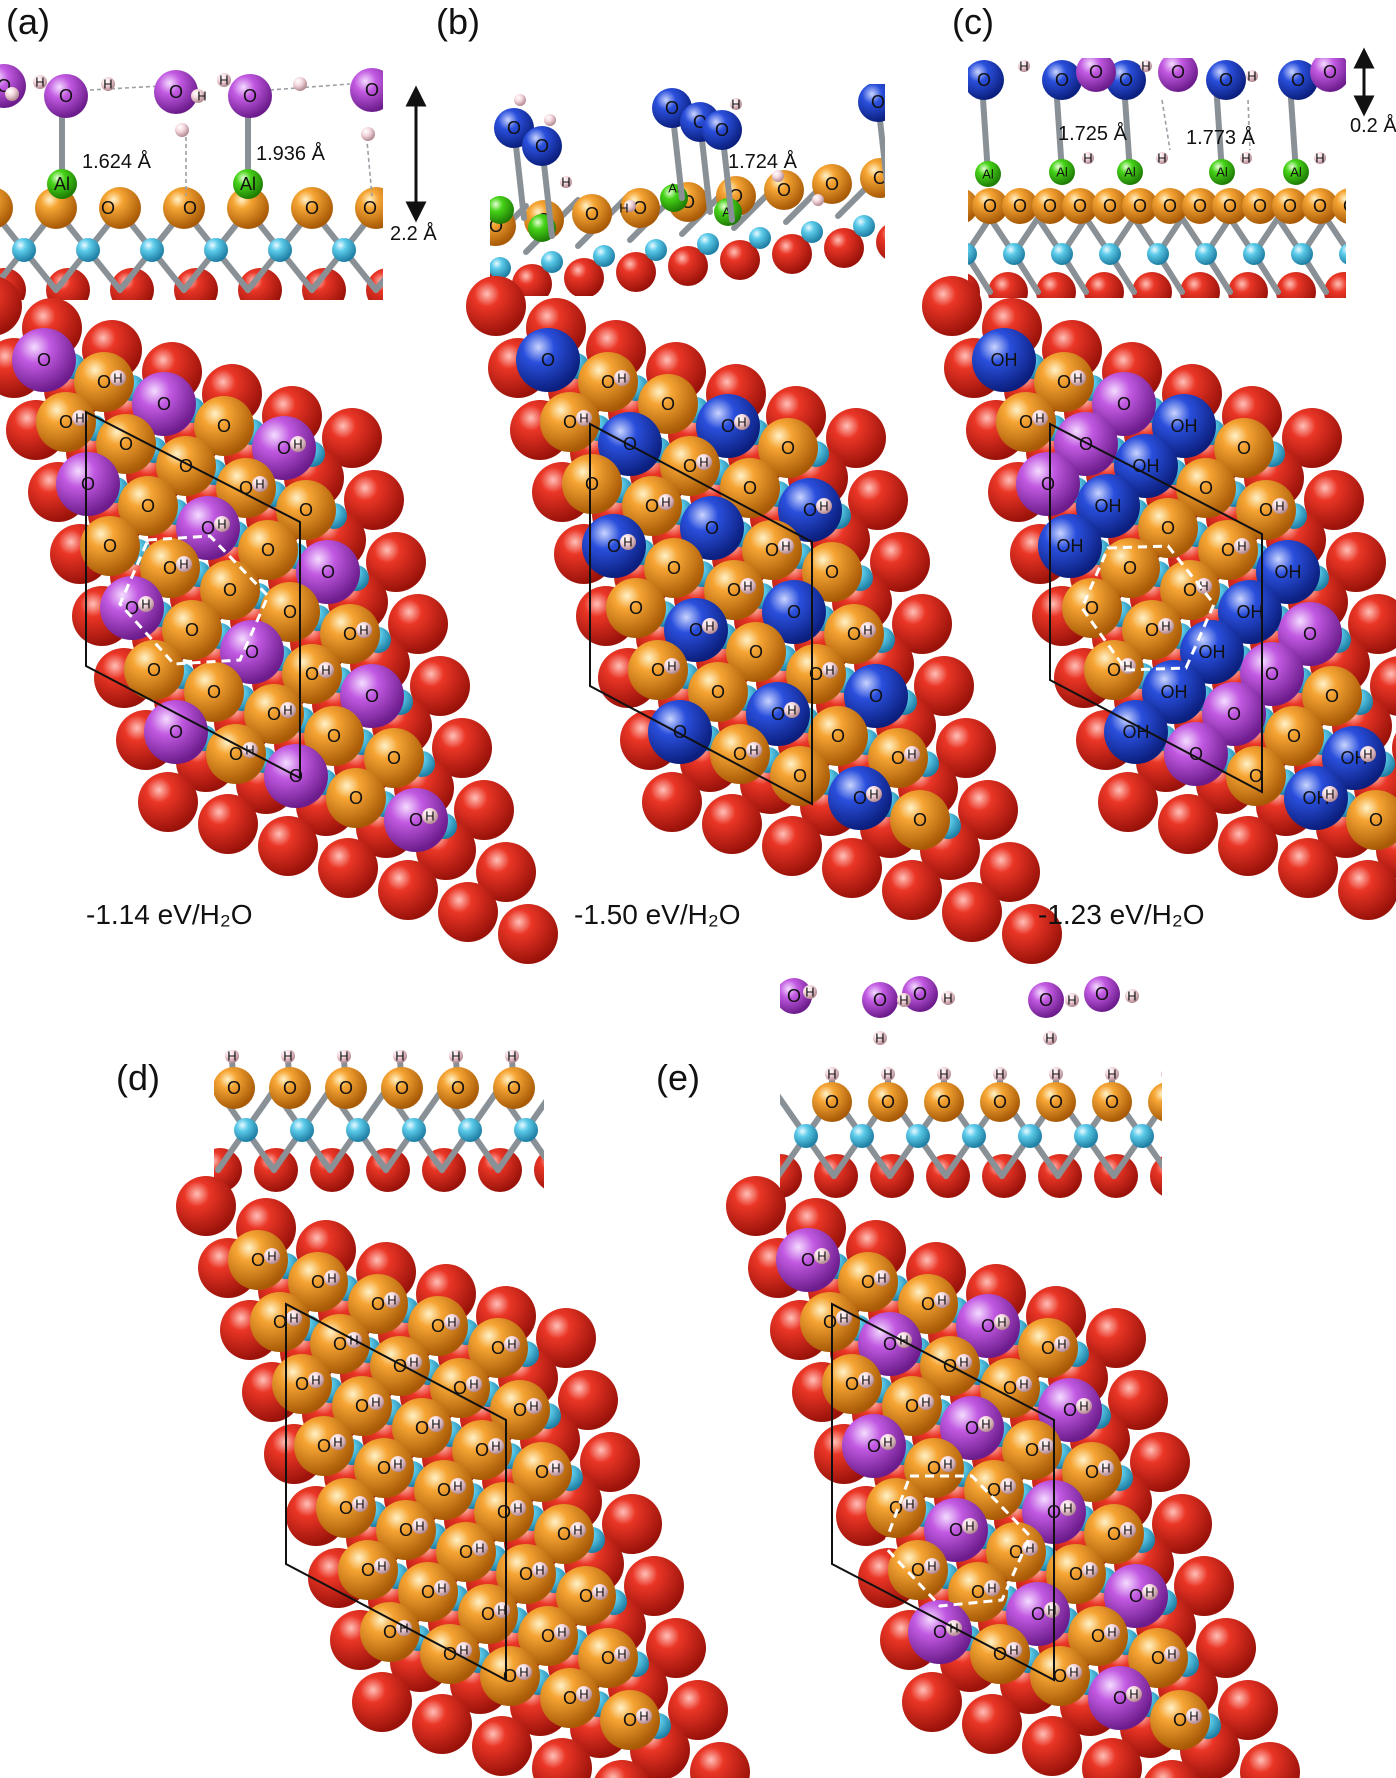 The image size is (1396, 1778). I want to click on hexagonal-ring-outline, so click(1148, 608).